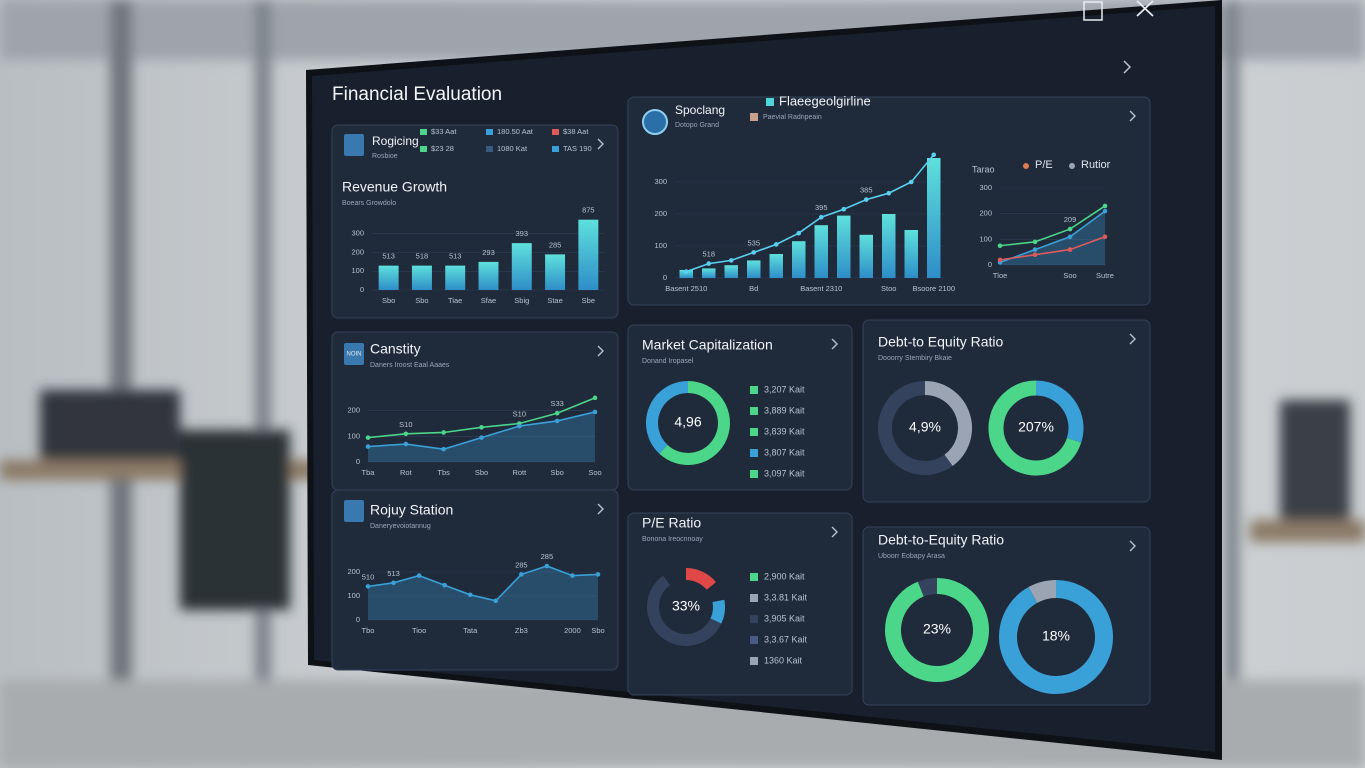 The width and height of the screenshot is (1365, 768). Describe the element at coordinates (940, 342) in the screenshot. I see `panel-title: Debt-to Equity Ratio` at that location.